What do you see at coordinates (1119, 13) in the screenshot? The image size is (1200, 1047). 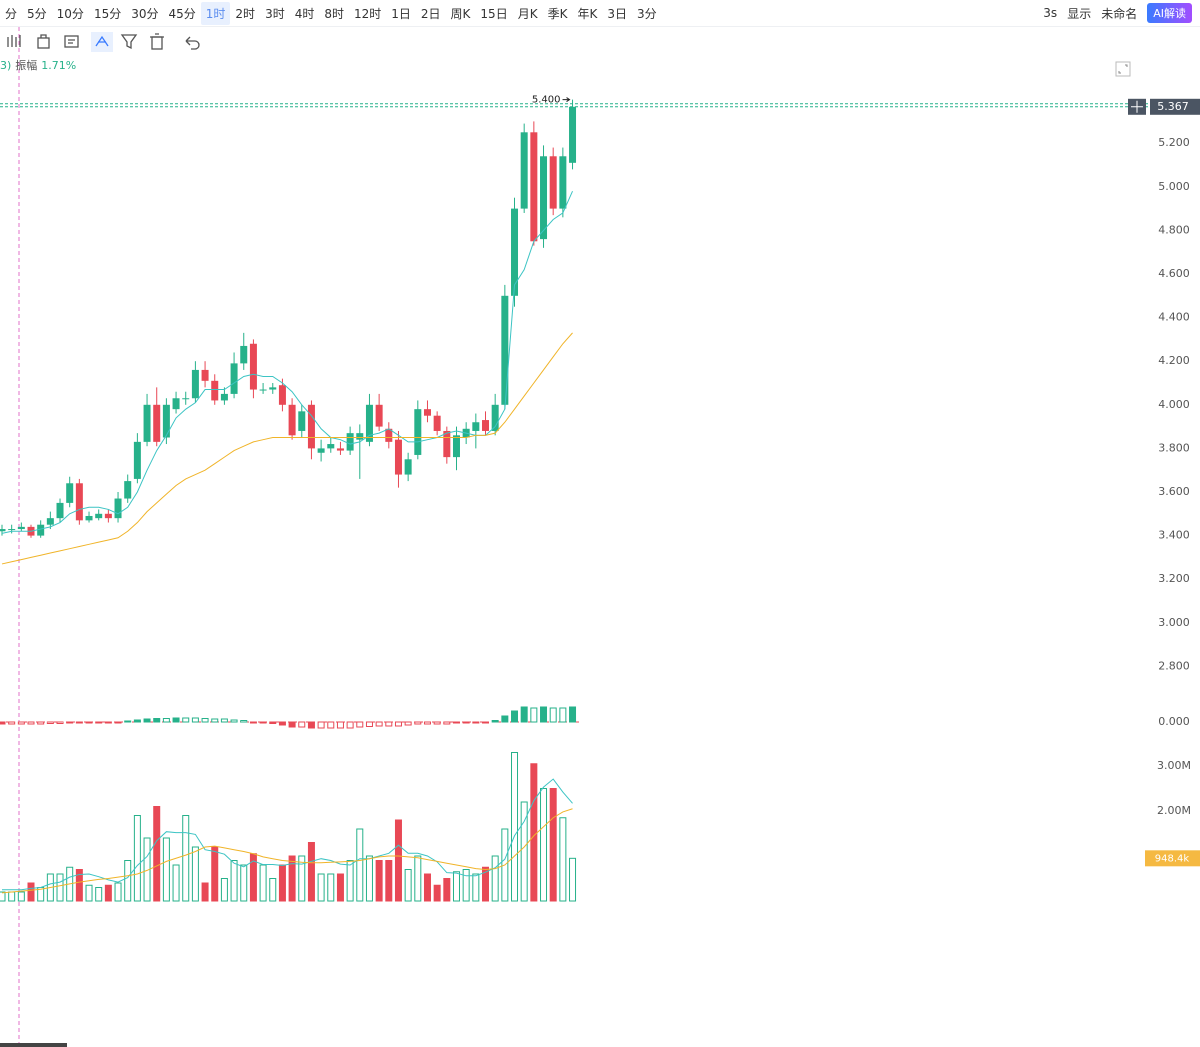 I see `toolbar-item: 未命名` at bounding box center [1119, 13].